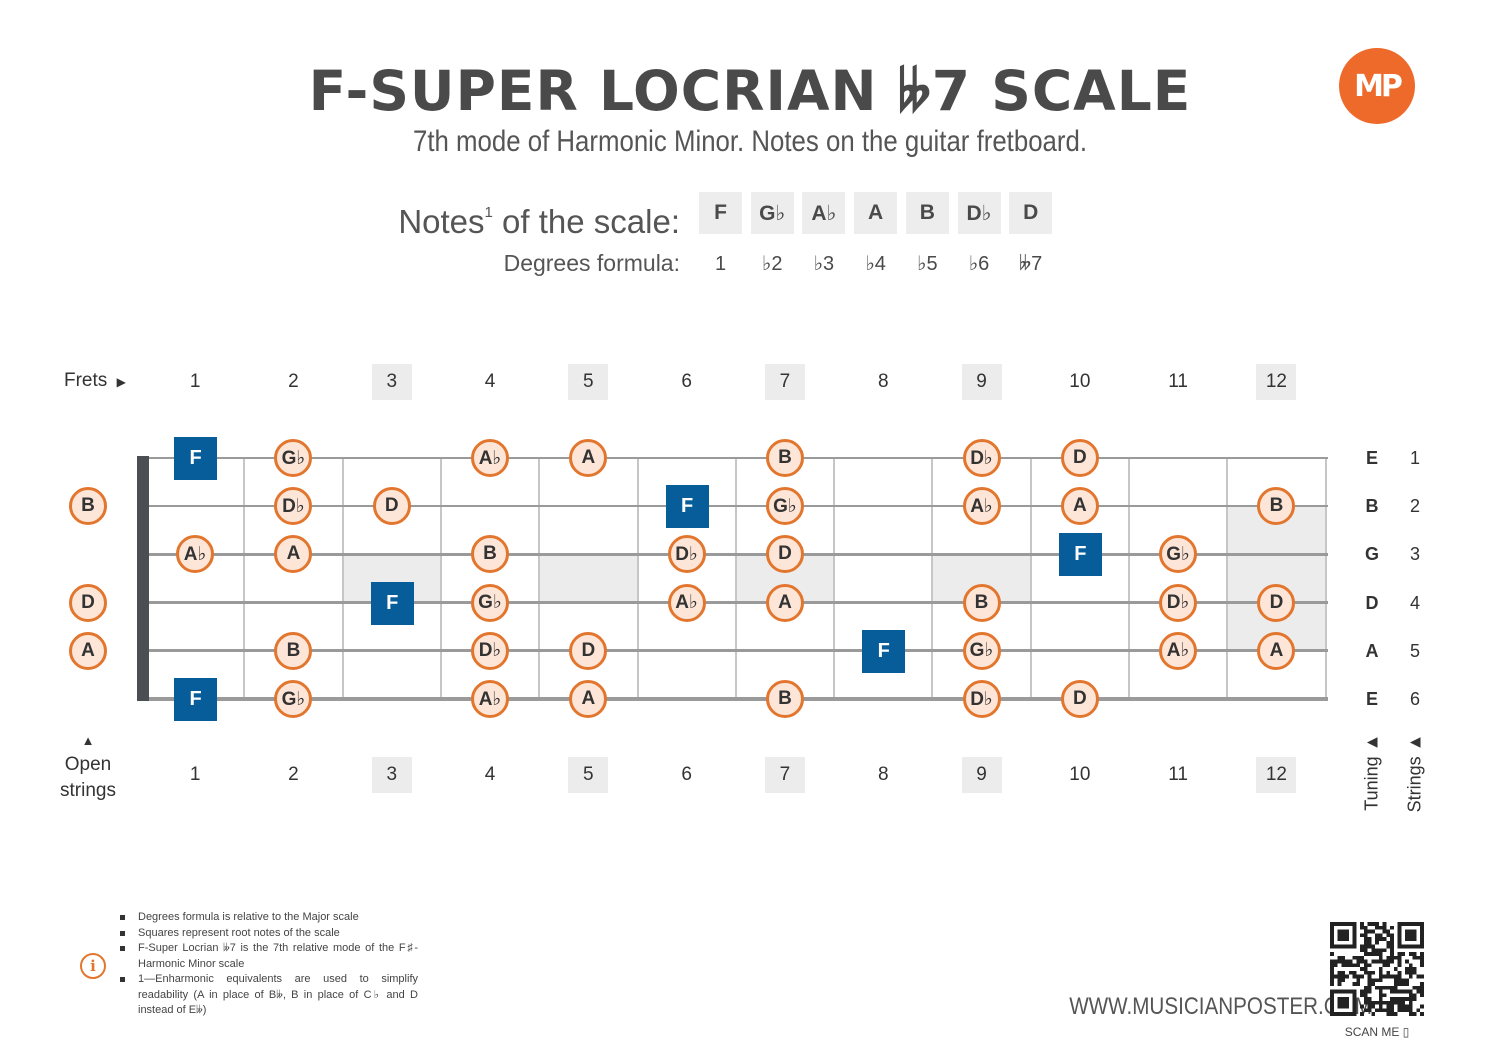 This screenshot has width=1500, height=1061. What do you see at coordinates (720, 264) in the screenshot?
I see `degree-cell: 1` at bounding box center [720, 264].